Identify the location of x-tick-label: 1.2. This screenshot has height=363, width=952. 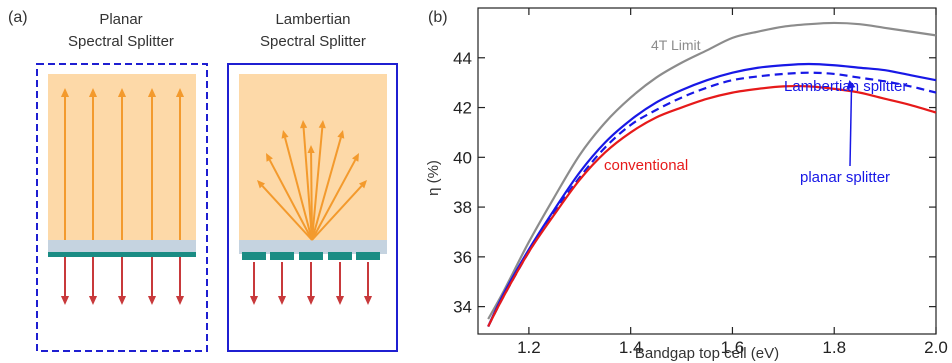
(529, 347).